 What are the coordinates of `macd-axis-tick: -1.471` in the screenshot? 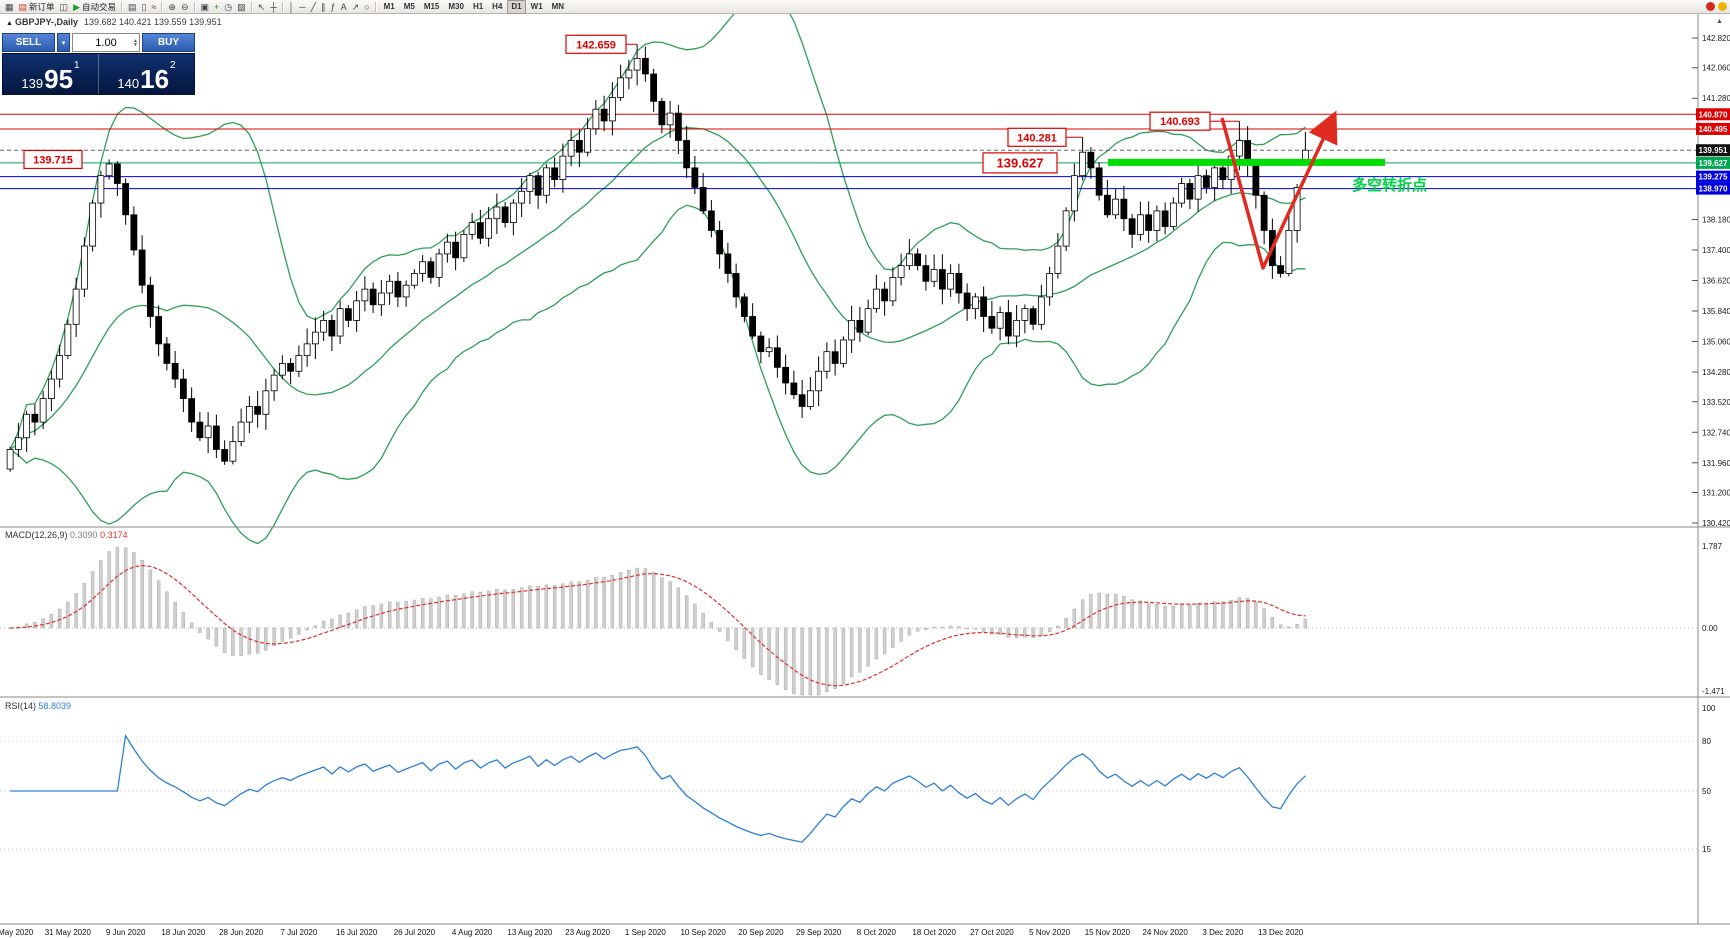 It's located at (1713, 691).